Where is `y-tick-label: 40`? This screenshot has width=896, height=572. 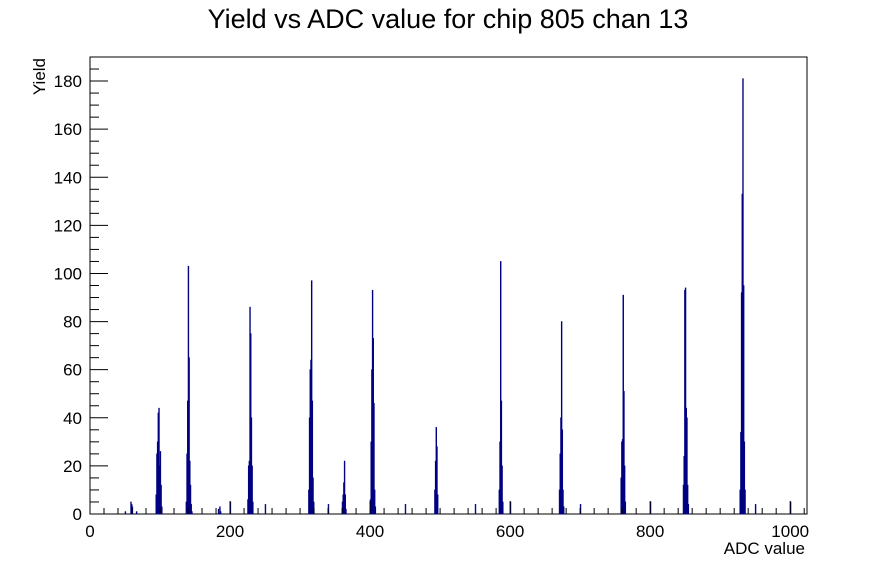 y-tick-label: 40 is located at coordinates (72, 418).